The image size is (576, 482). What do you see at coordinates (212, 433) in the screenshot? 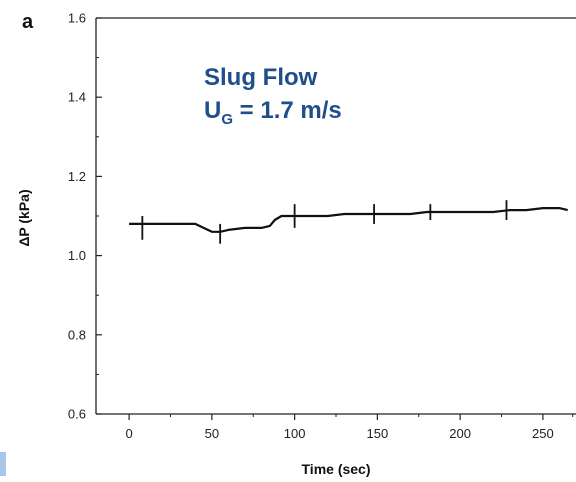
I see `x-tick-label: 50` at bounding box center [212, 433].